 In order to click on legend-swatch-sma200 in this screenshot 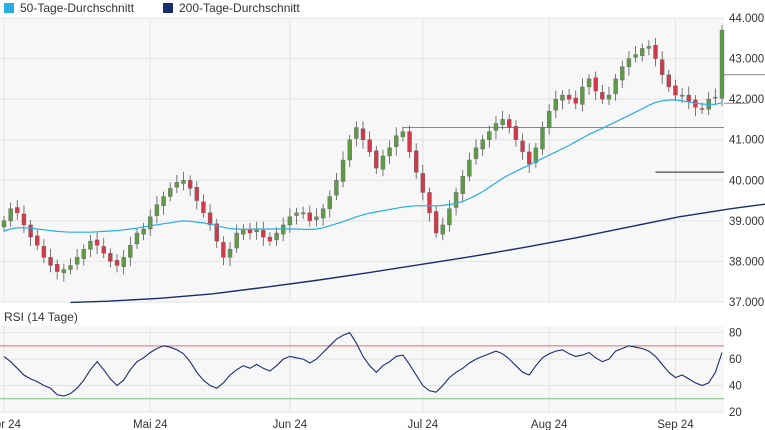, I will do `click(168, 8)`.